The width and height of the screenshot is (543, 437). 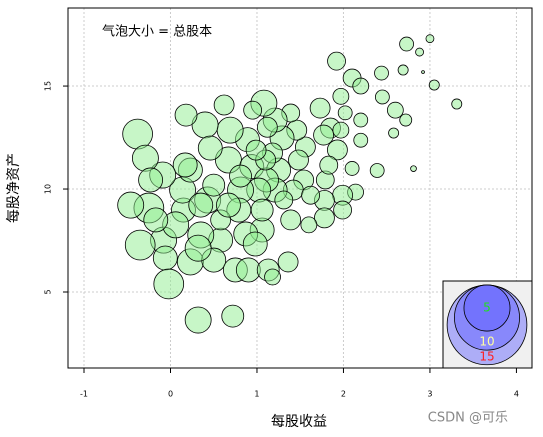 What do you see at coordinates (48, 86) in the screenshot?
I see `y-tick-label: 15` at bounding box center [48, 86].